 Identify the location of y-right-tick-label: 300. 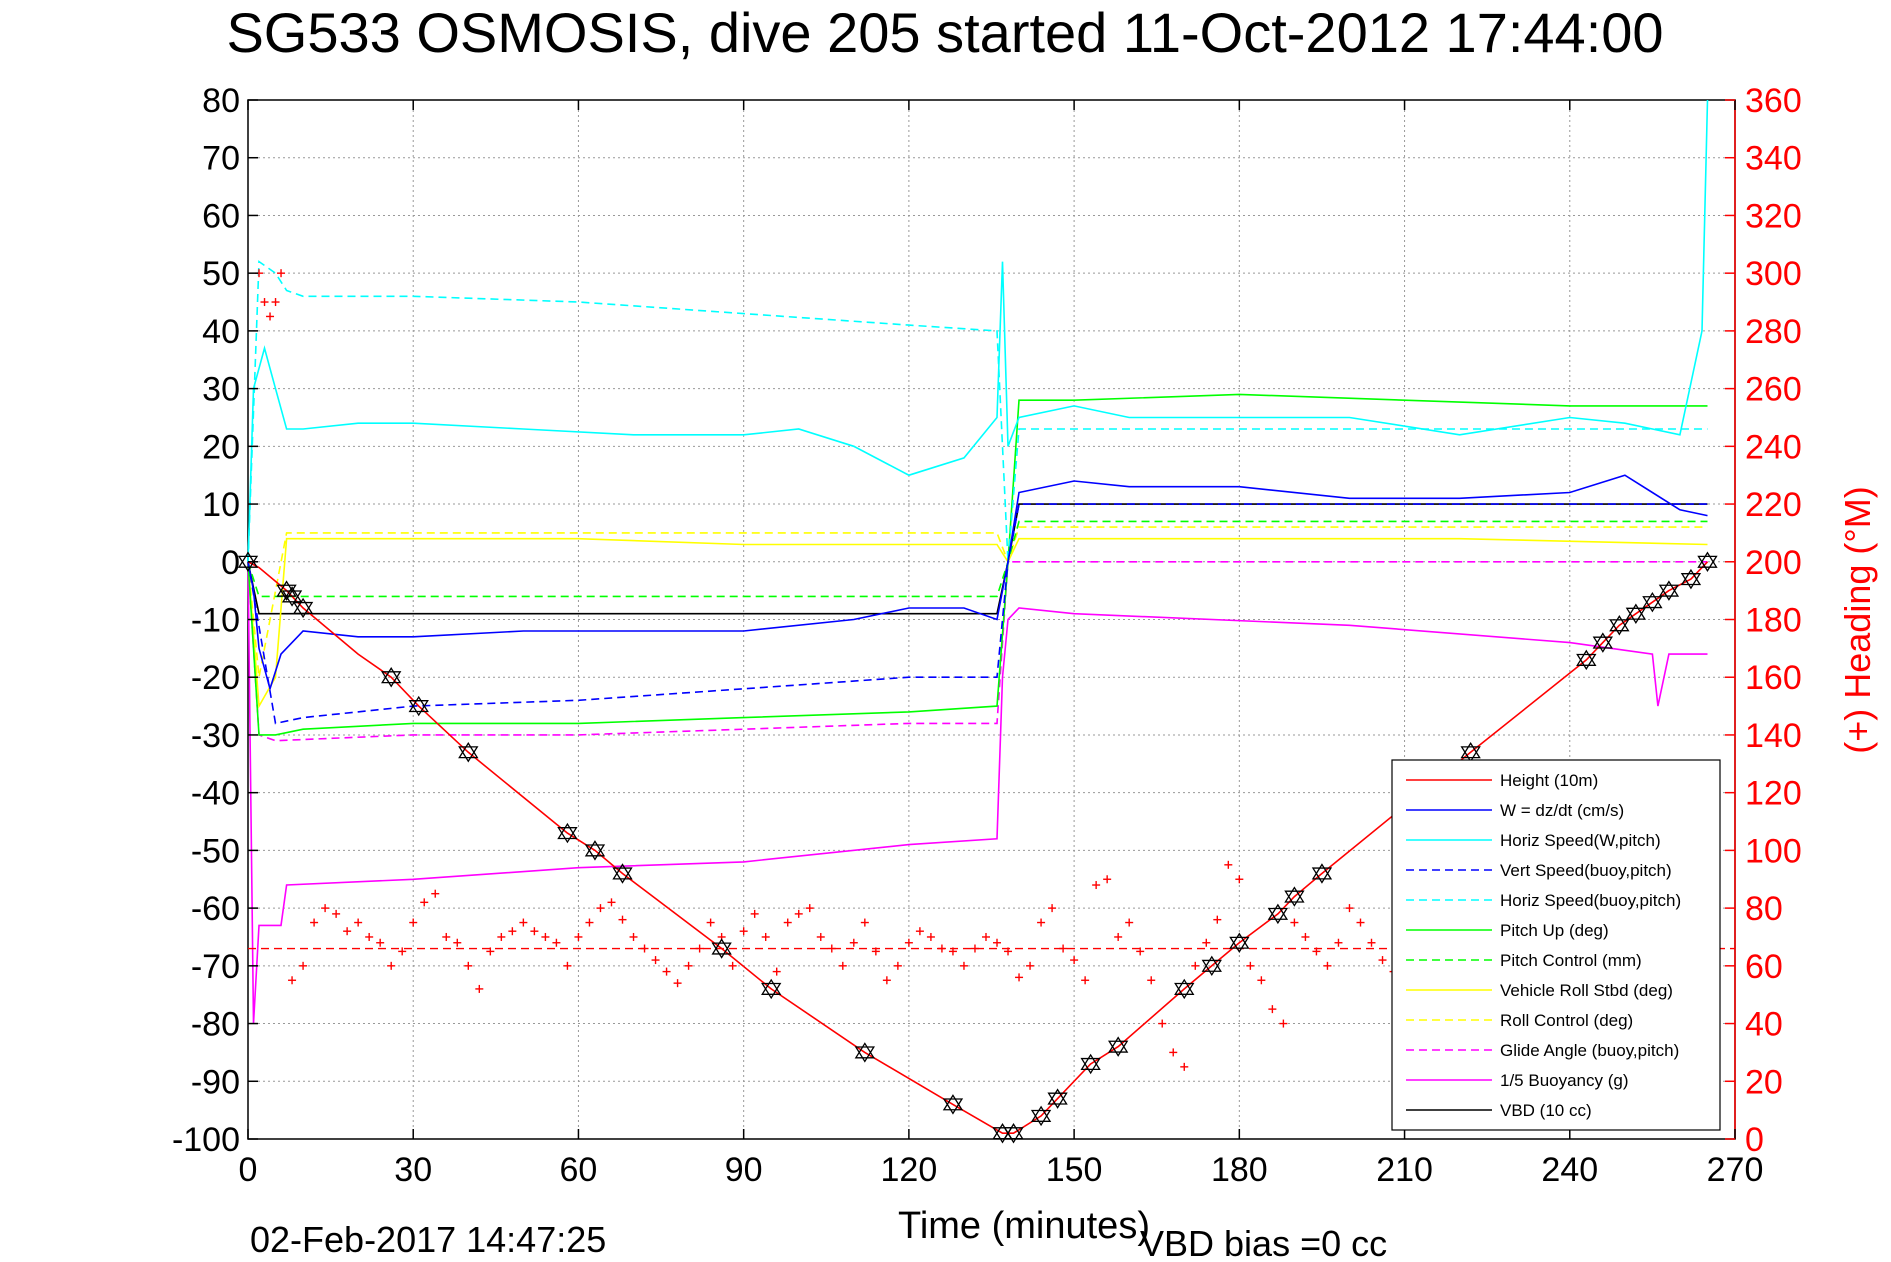
(1773, 274).